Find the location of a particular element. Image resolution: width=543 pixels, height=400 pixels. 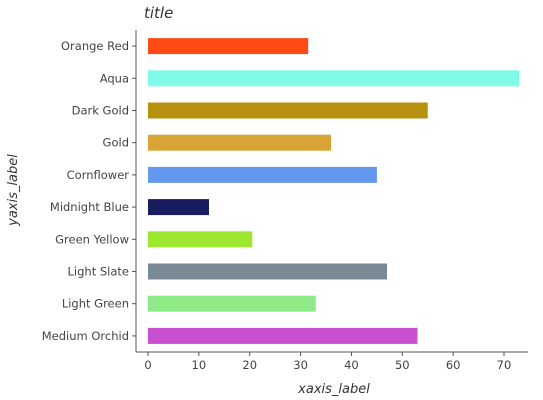

x-tick-label-70: 70 is located at coordinates (504, 365).